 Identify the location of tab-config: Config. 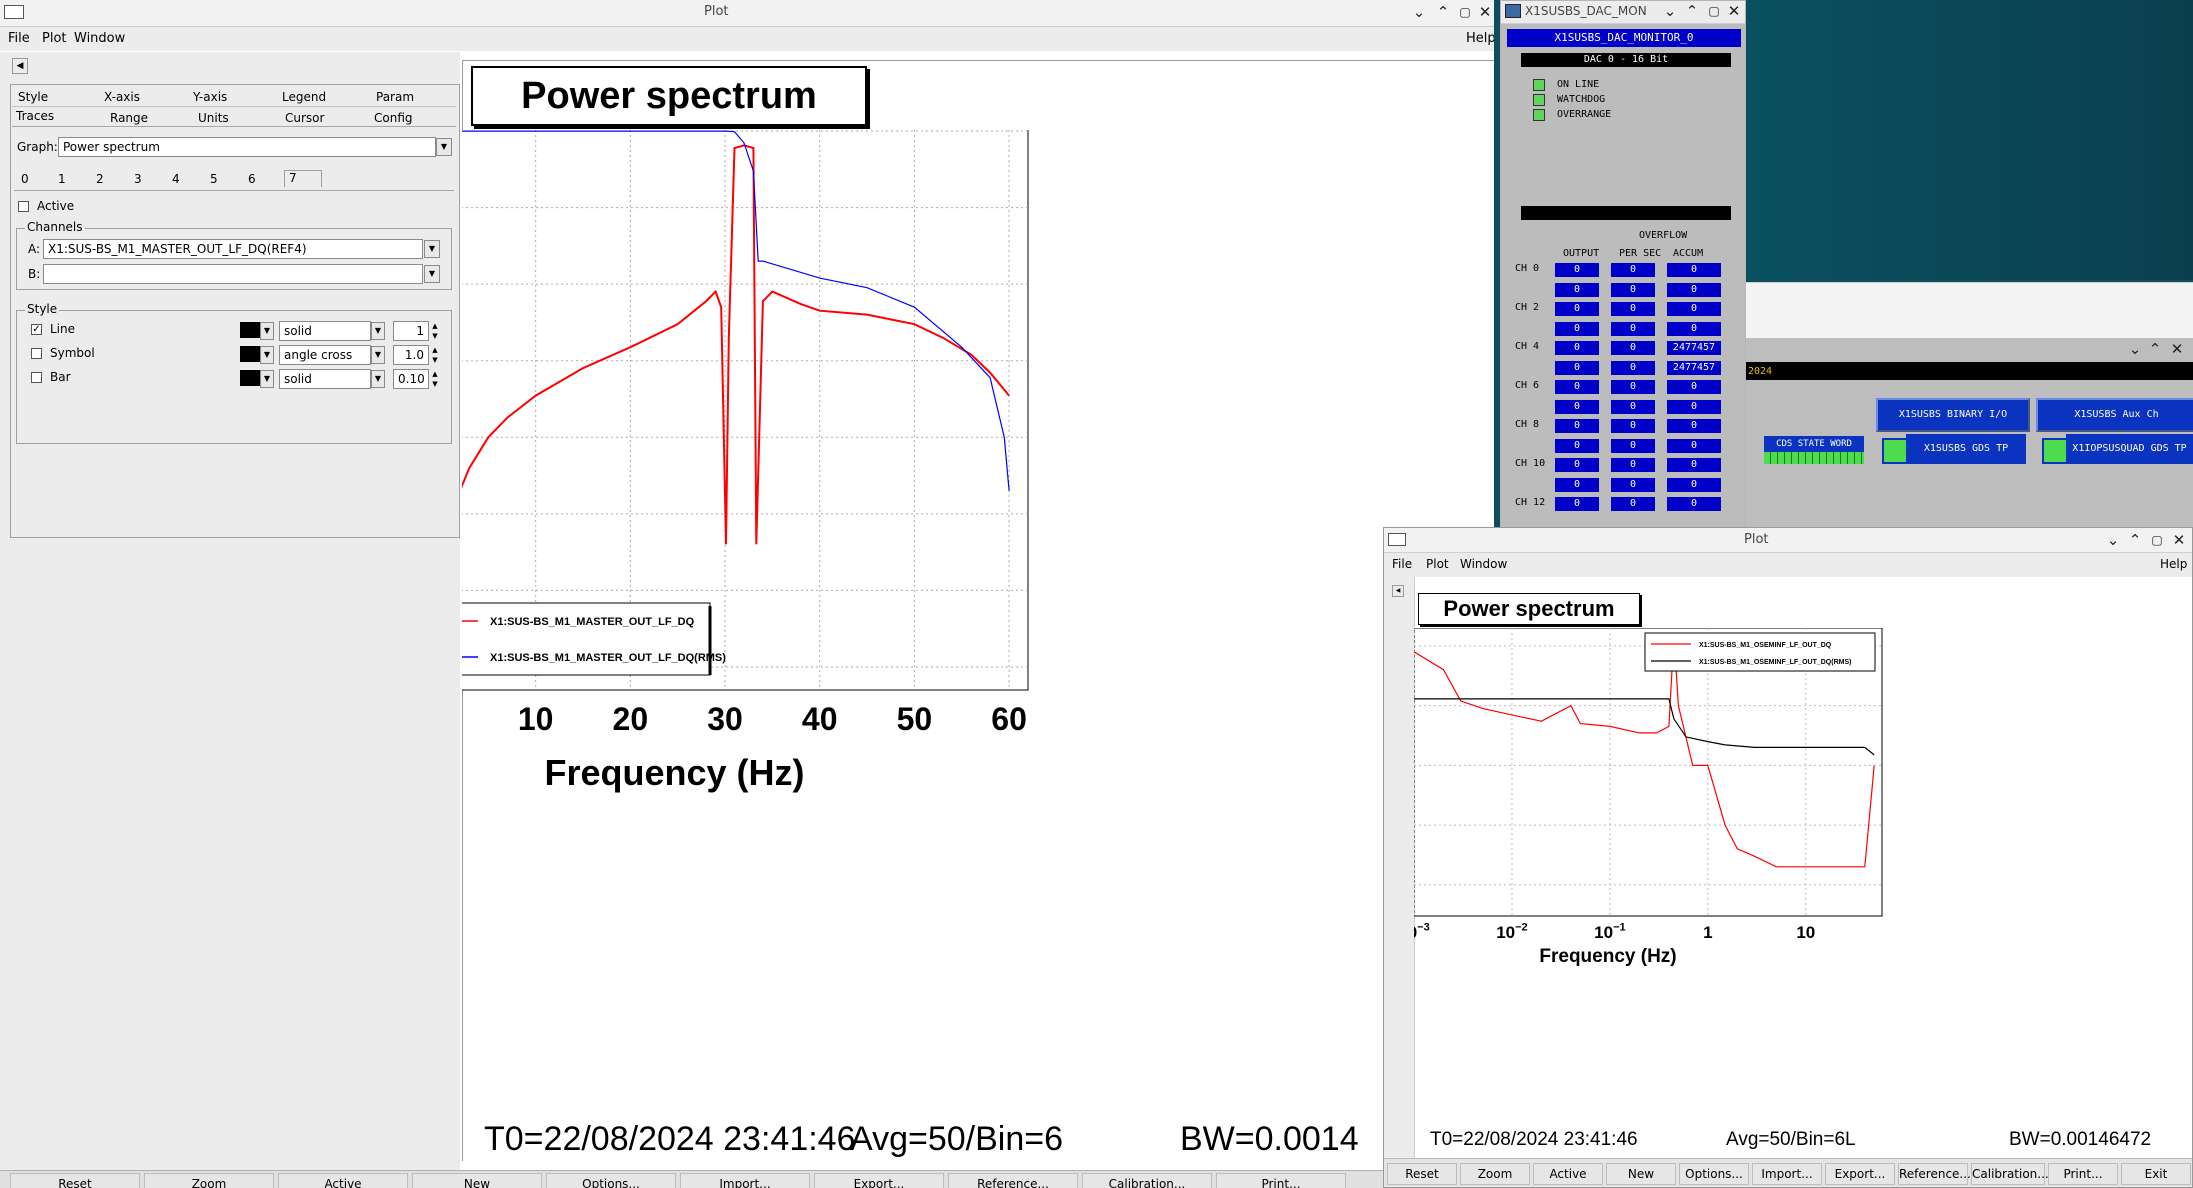
(393, 118).